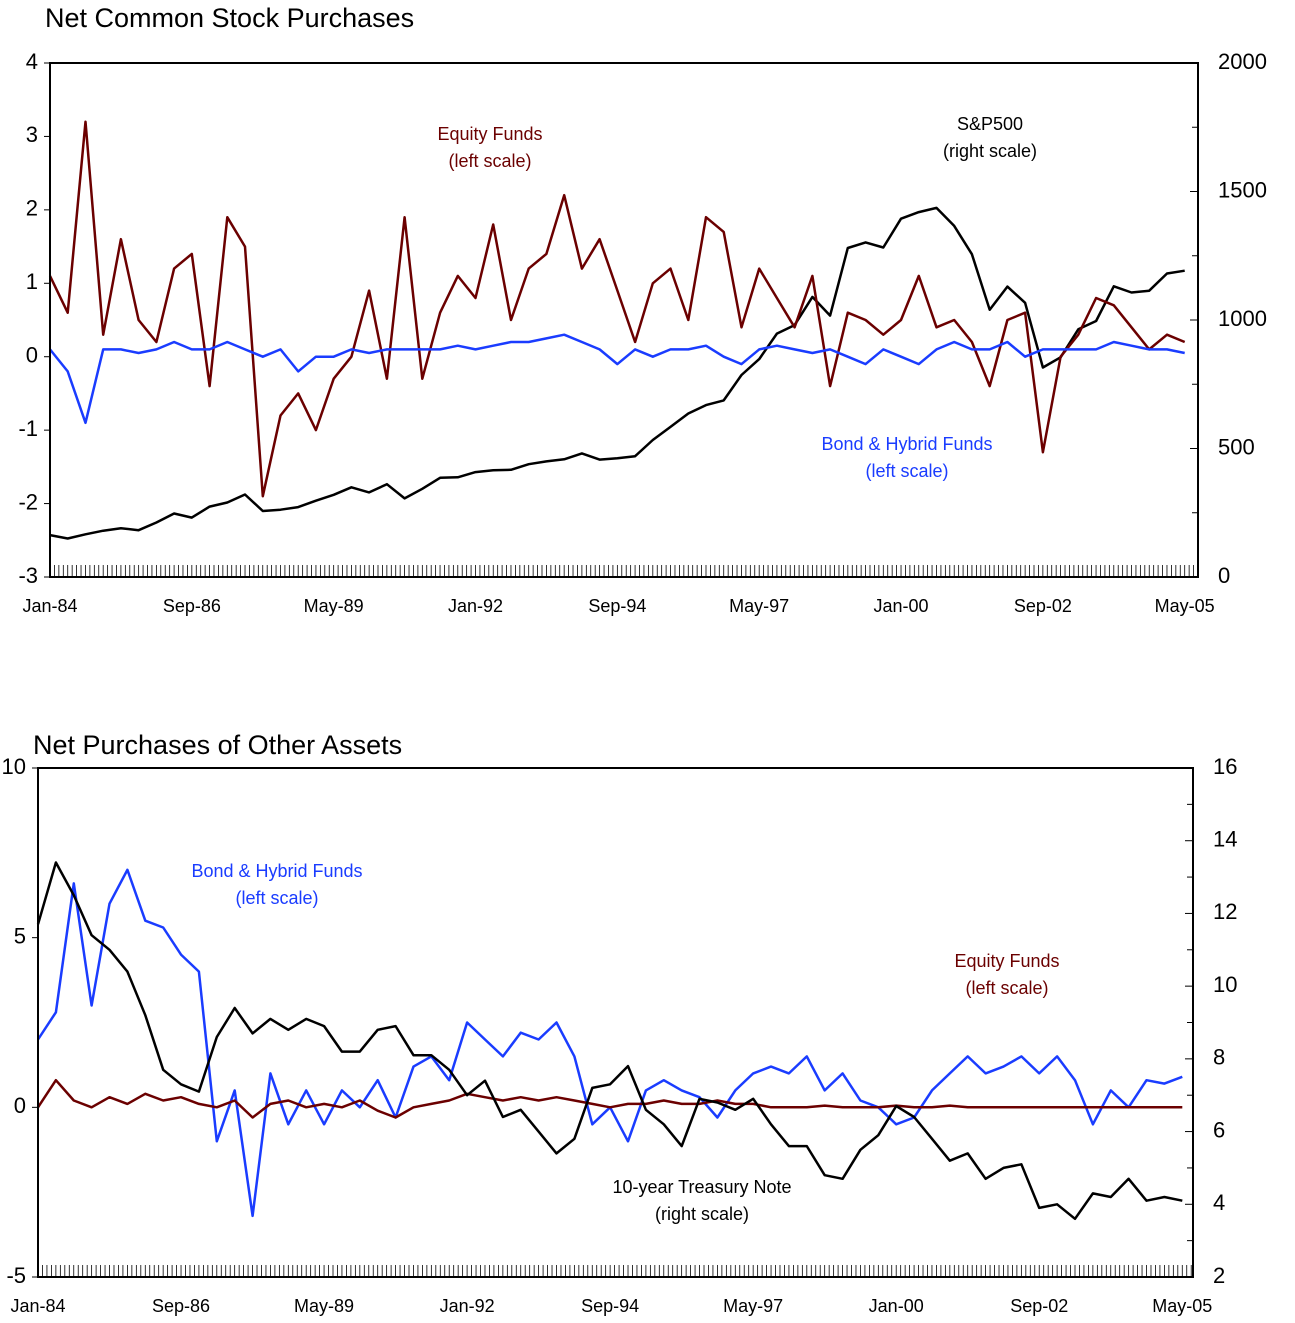  Describe the element at coordinates (1242, 189) in the screenshot. I see `y2-tick-label: 1500` at that location.